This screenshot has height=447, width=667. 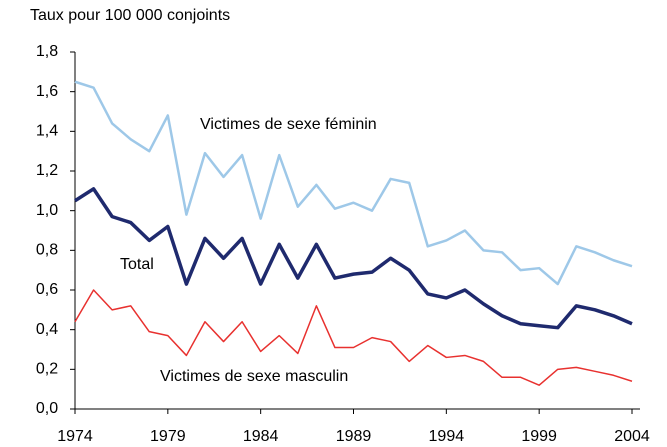 What do you see at coordinates (288, 124) in the screenshot?
I see `series-label: Victimes de sexe féminin` at bounding box center [288, 124].